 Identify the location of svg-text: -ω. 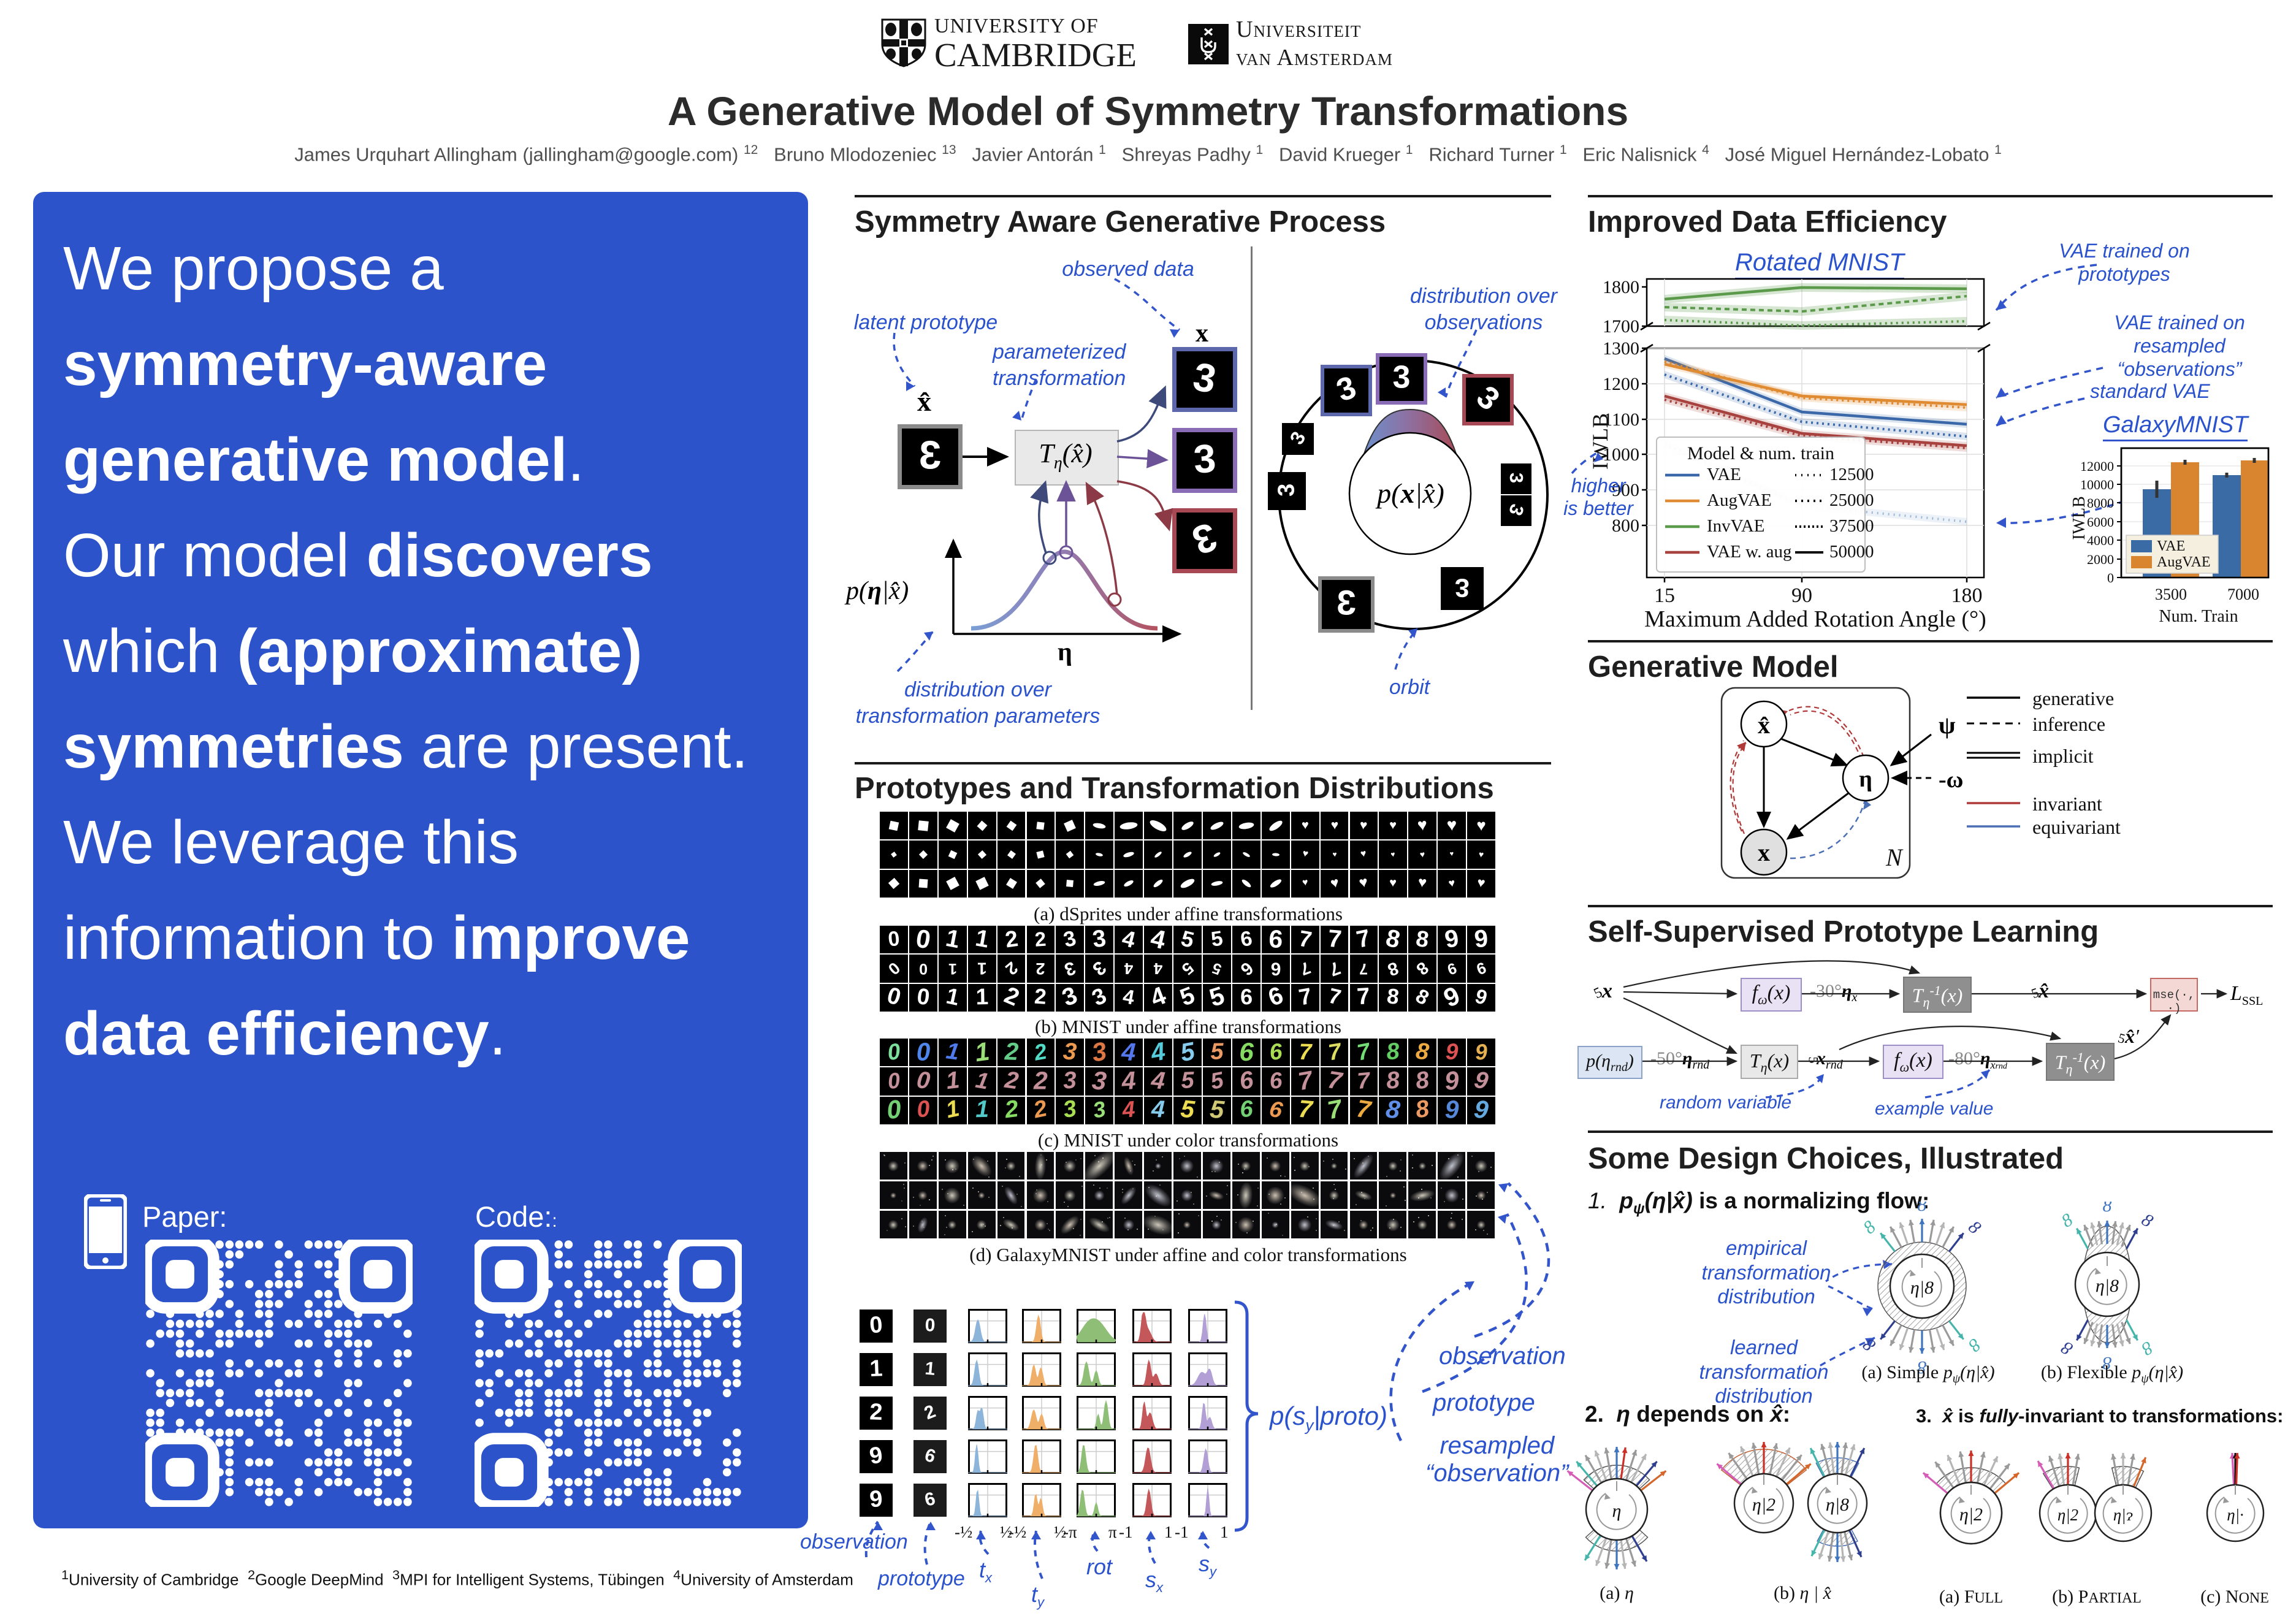
(1951, 780).